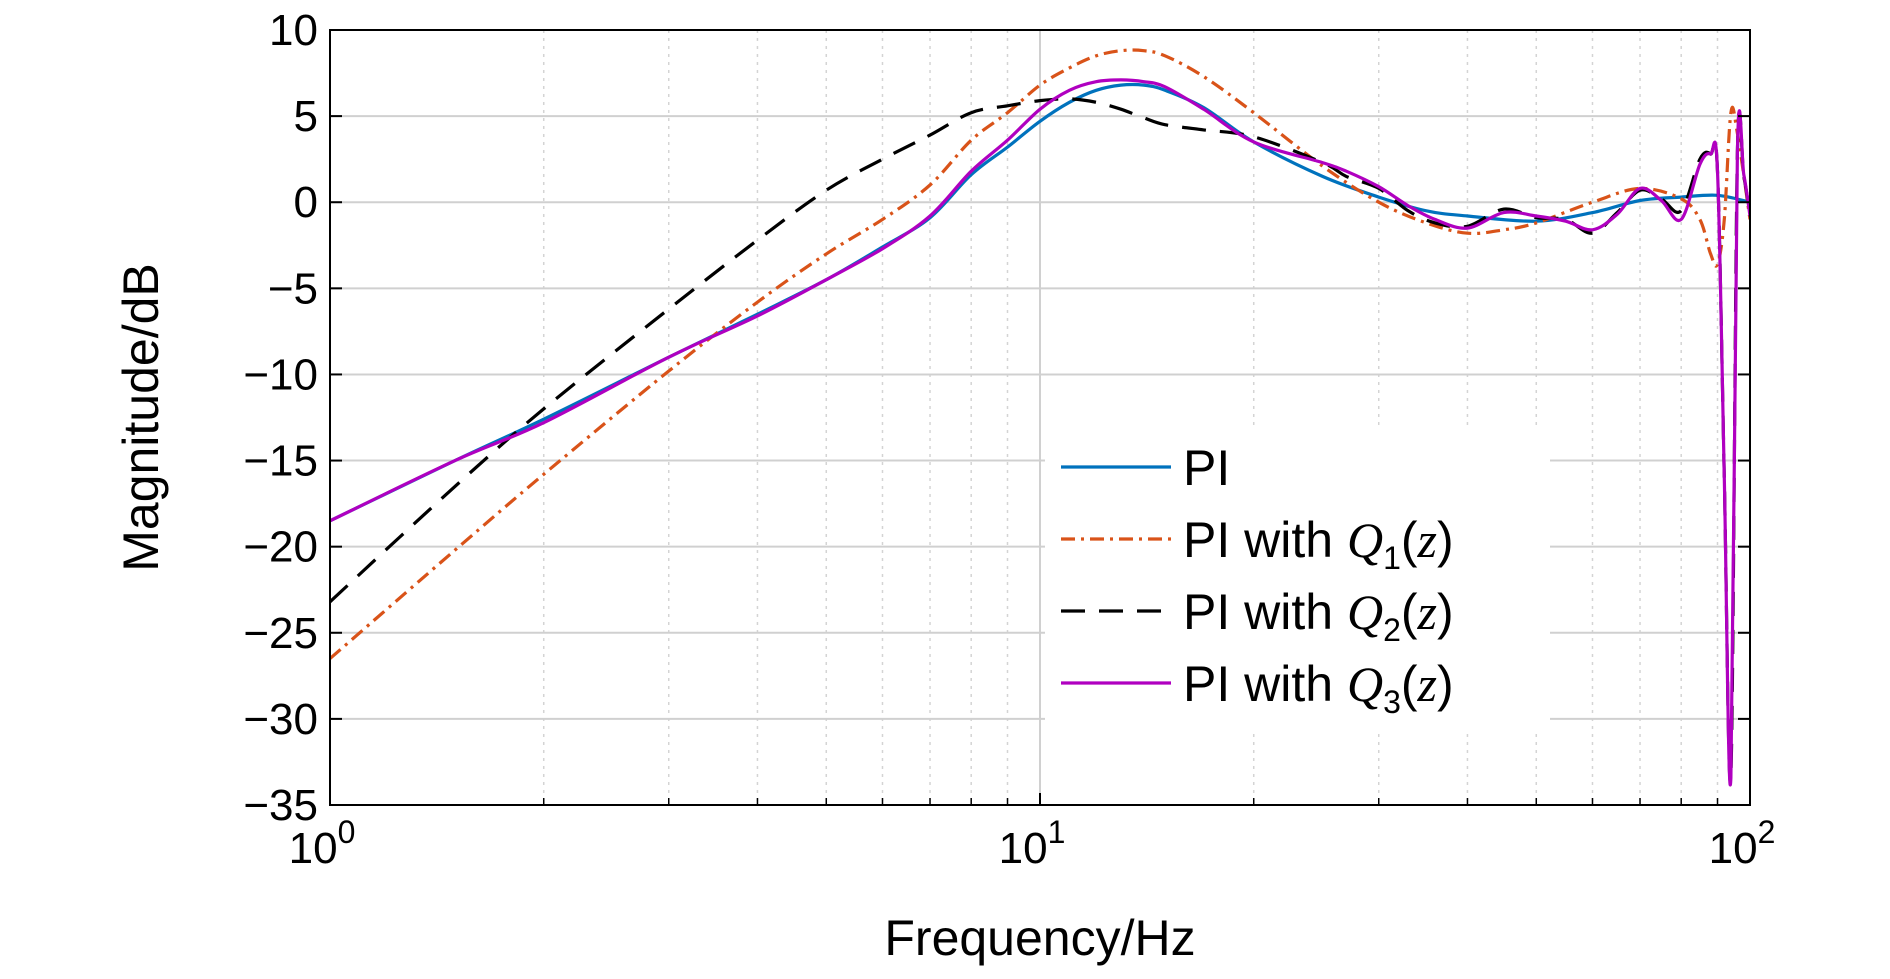  I want to click on y-tick-label: 5, so click(306, 116).